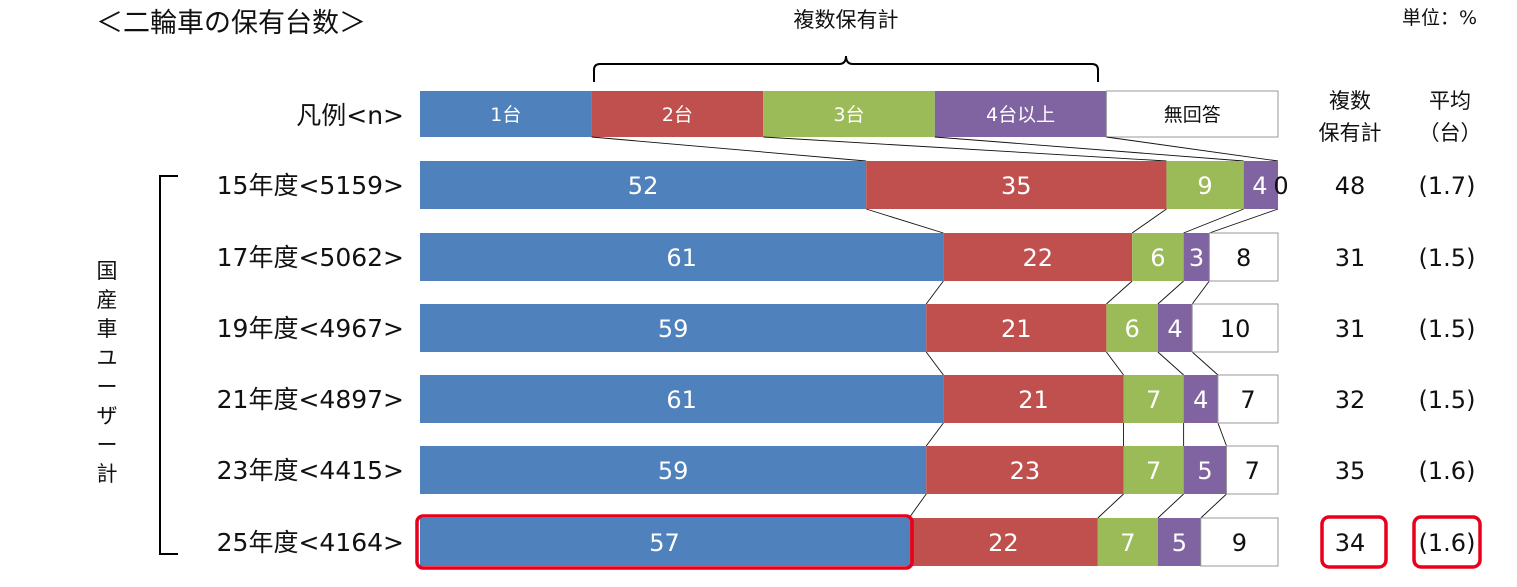  Describe the element at coordinates (107, 372) in the screenshot. I see `group-label: 国産車ユーザー計` at that location.